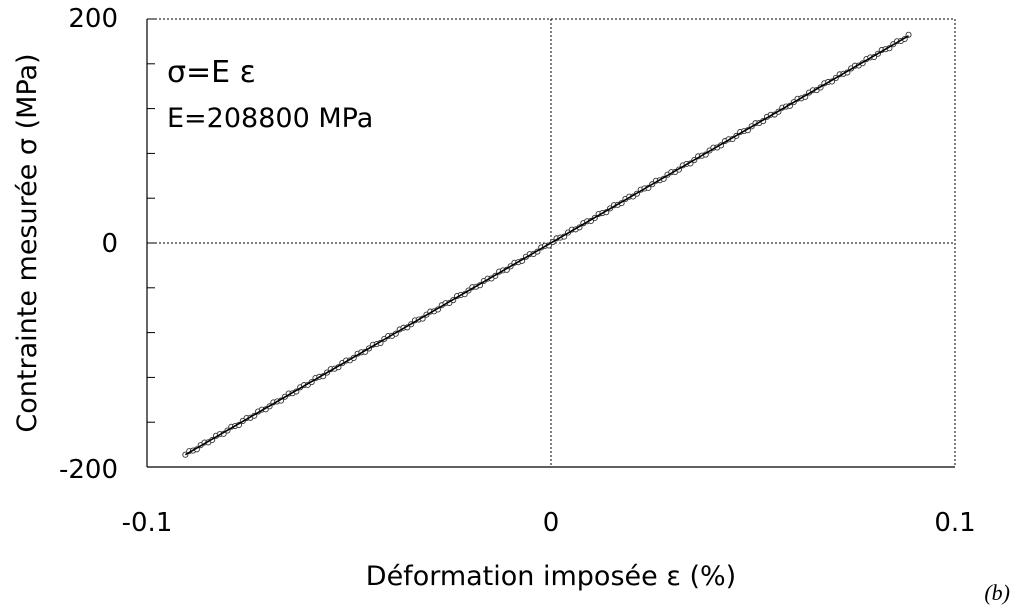  Describe the element at coordinates (147, 523) in the screenshot. I see `x-tick-label-minus-0.1: -0.1` at that location.